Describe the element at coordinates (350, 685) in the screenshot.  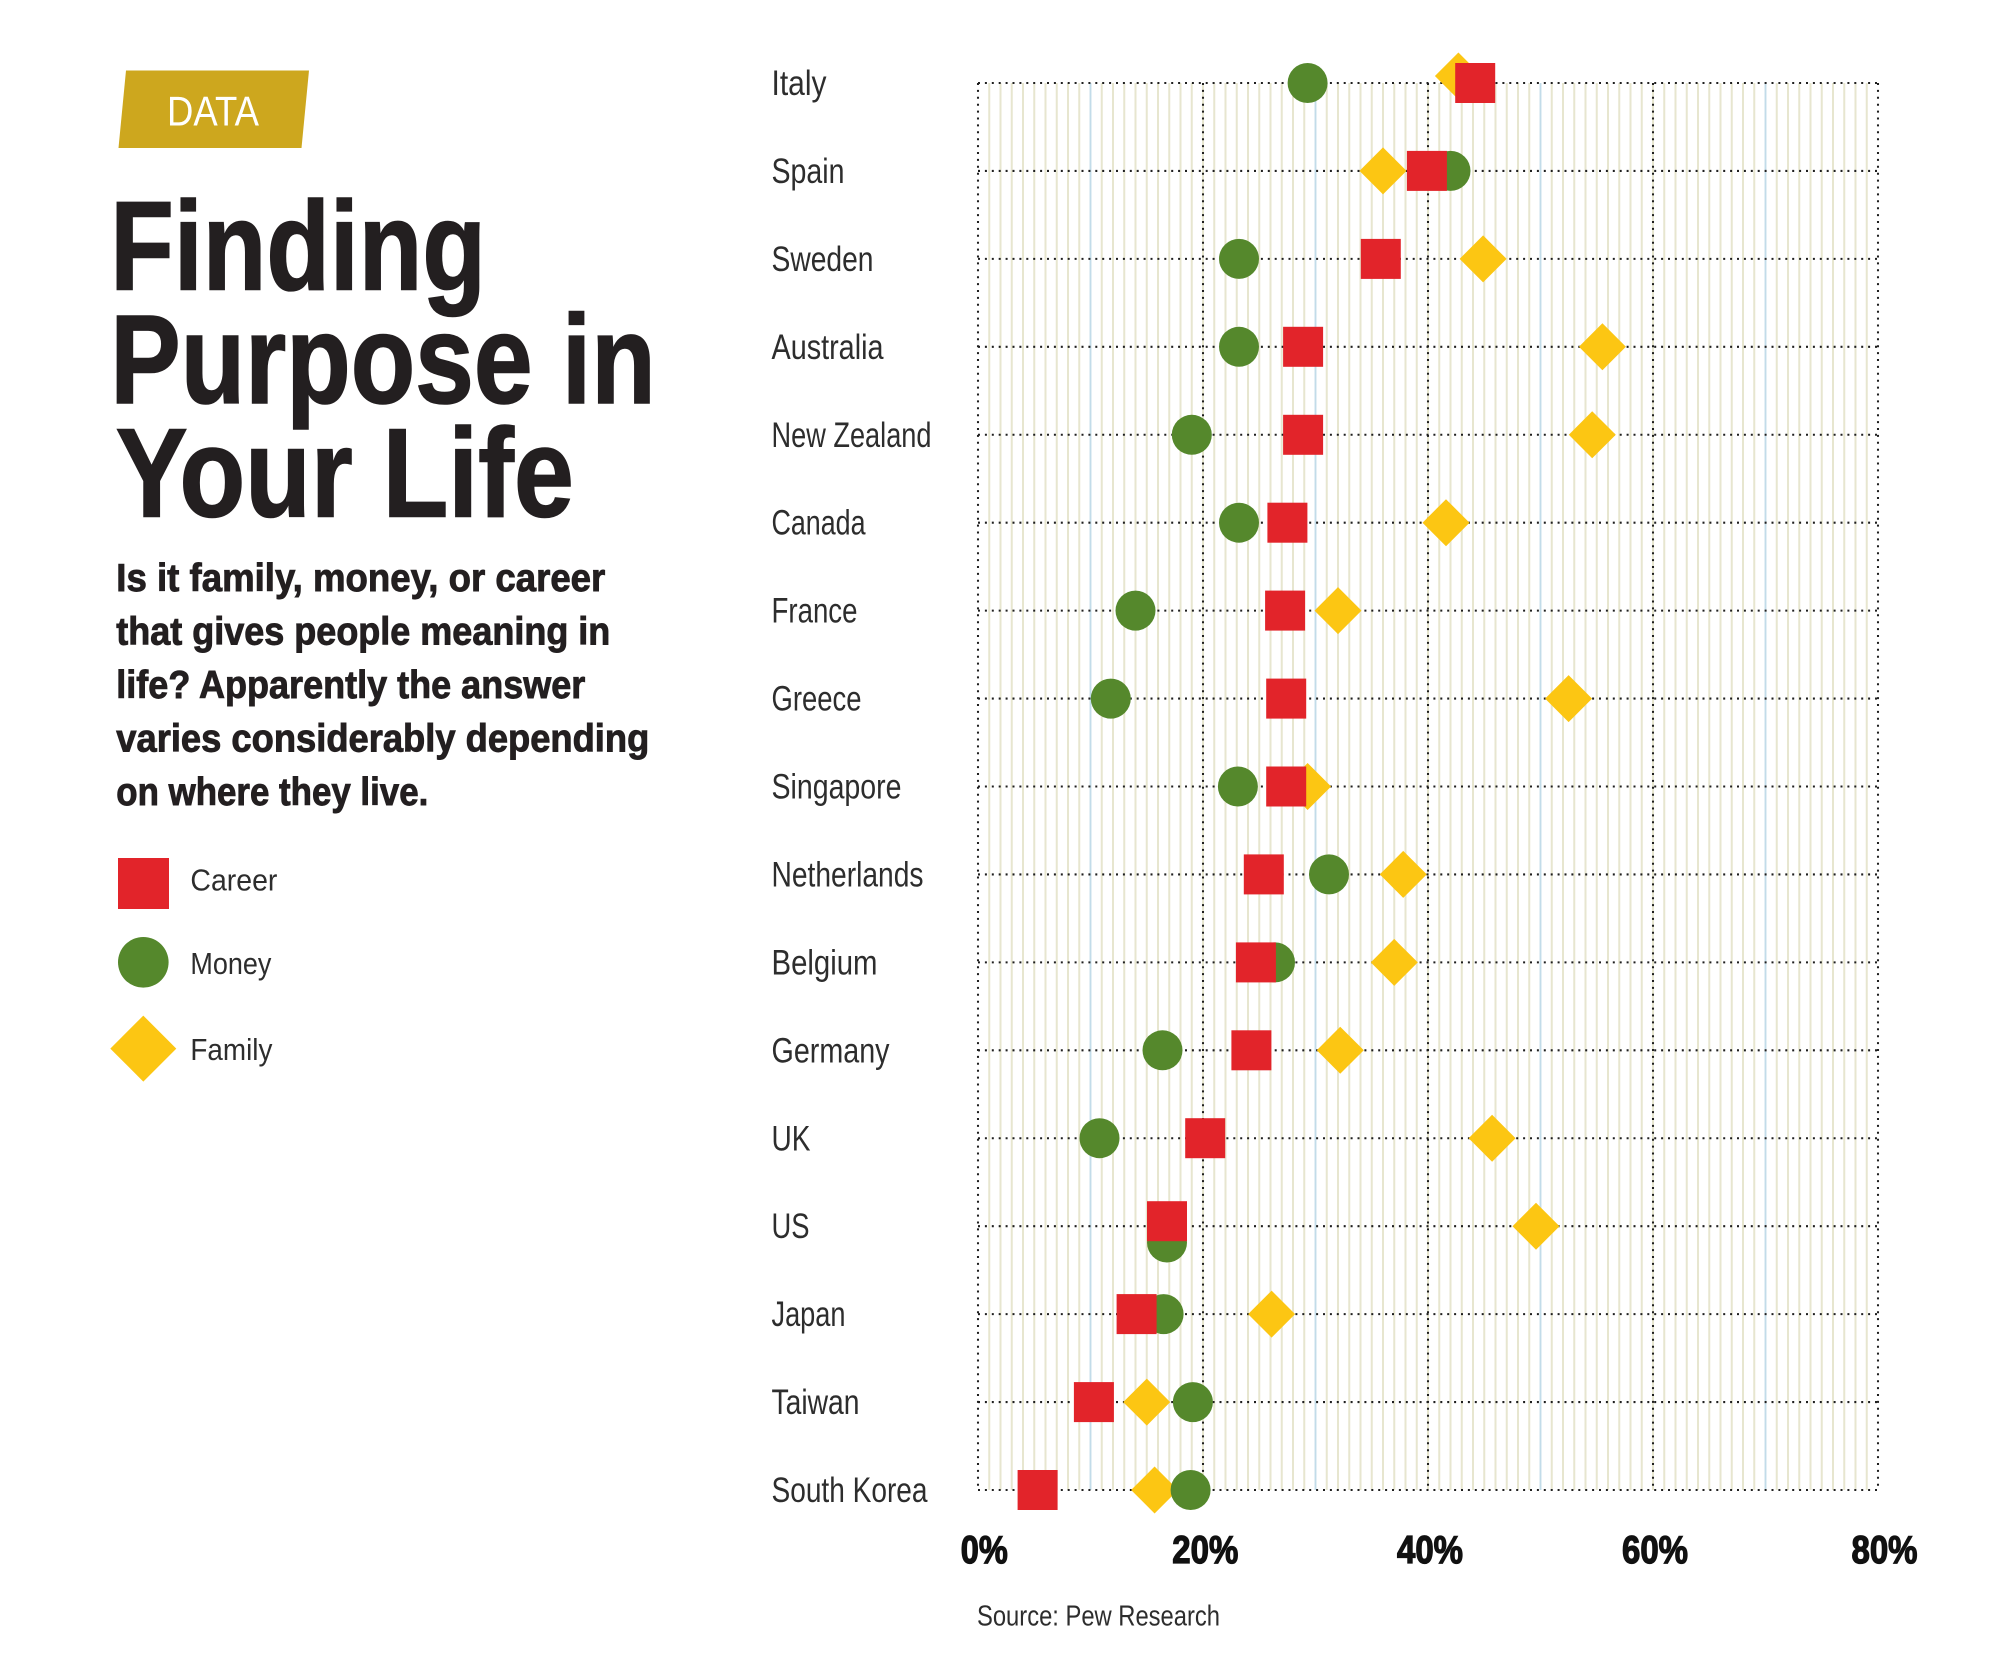
I see `svg-text: life? Apparently the answer` at that location.